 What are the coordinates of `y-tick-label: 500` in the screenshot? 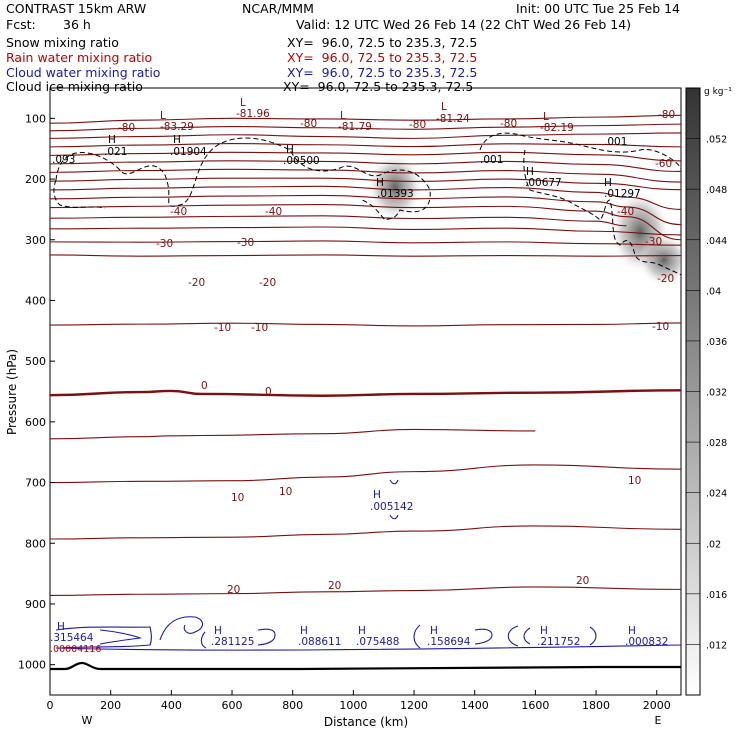 It's located at (35, 361).